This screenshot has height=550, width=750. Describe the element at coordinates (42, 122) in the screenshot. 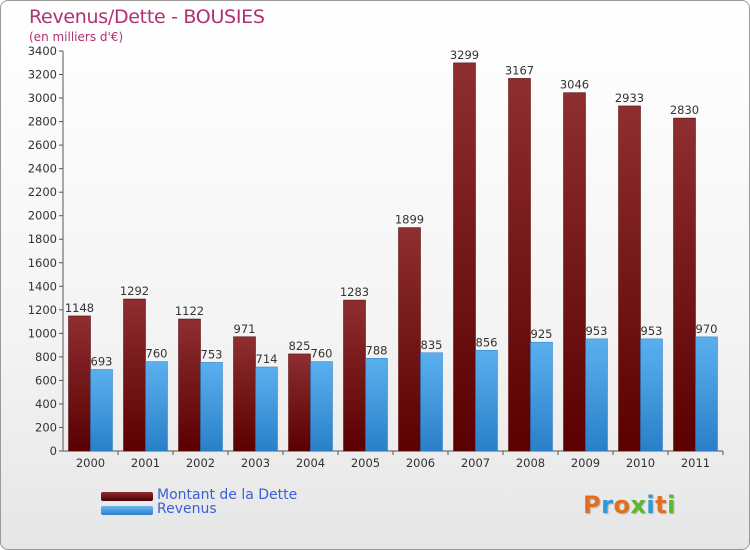

I see `y-tick-label: 2800` at that location.